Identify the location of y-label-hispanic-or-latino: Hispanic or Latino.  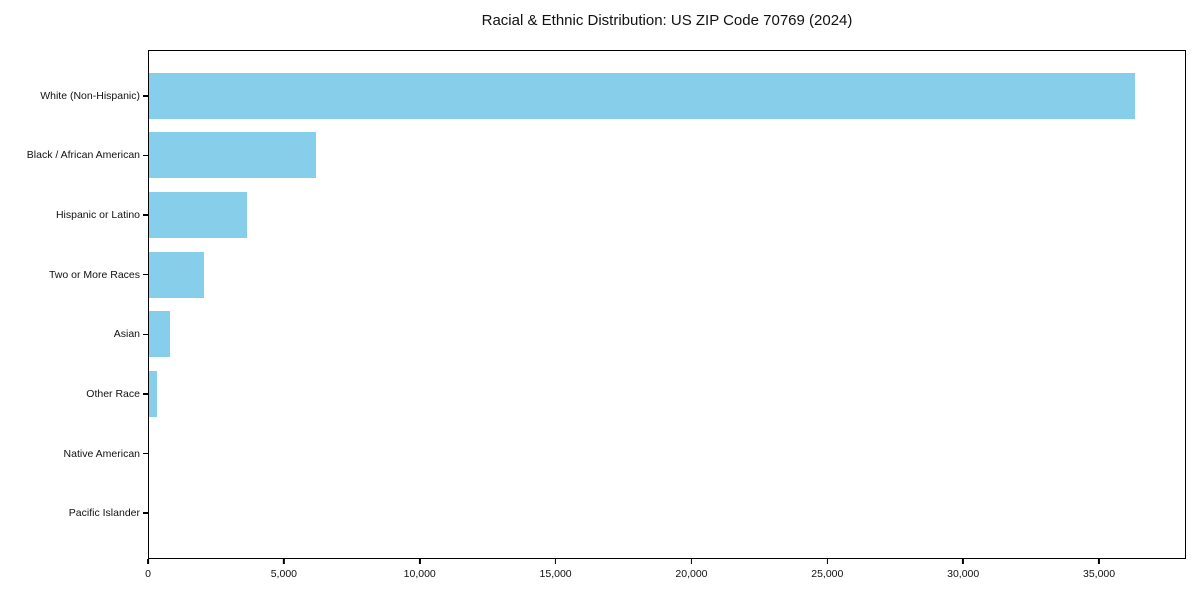
(102, 215).